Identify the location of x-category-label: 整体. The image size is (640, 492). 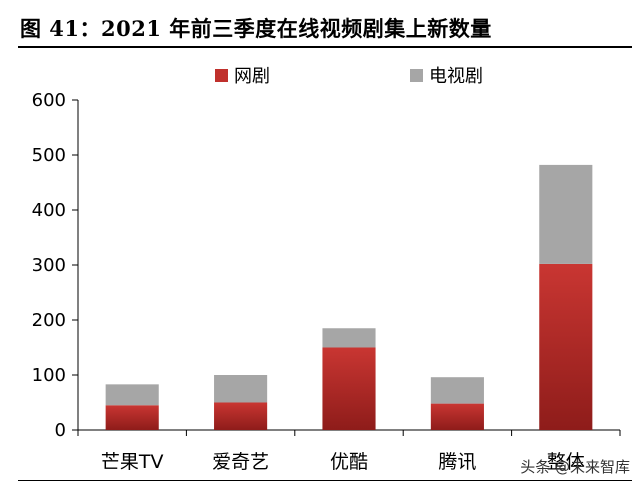
(566, 462).